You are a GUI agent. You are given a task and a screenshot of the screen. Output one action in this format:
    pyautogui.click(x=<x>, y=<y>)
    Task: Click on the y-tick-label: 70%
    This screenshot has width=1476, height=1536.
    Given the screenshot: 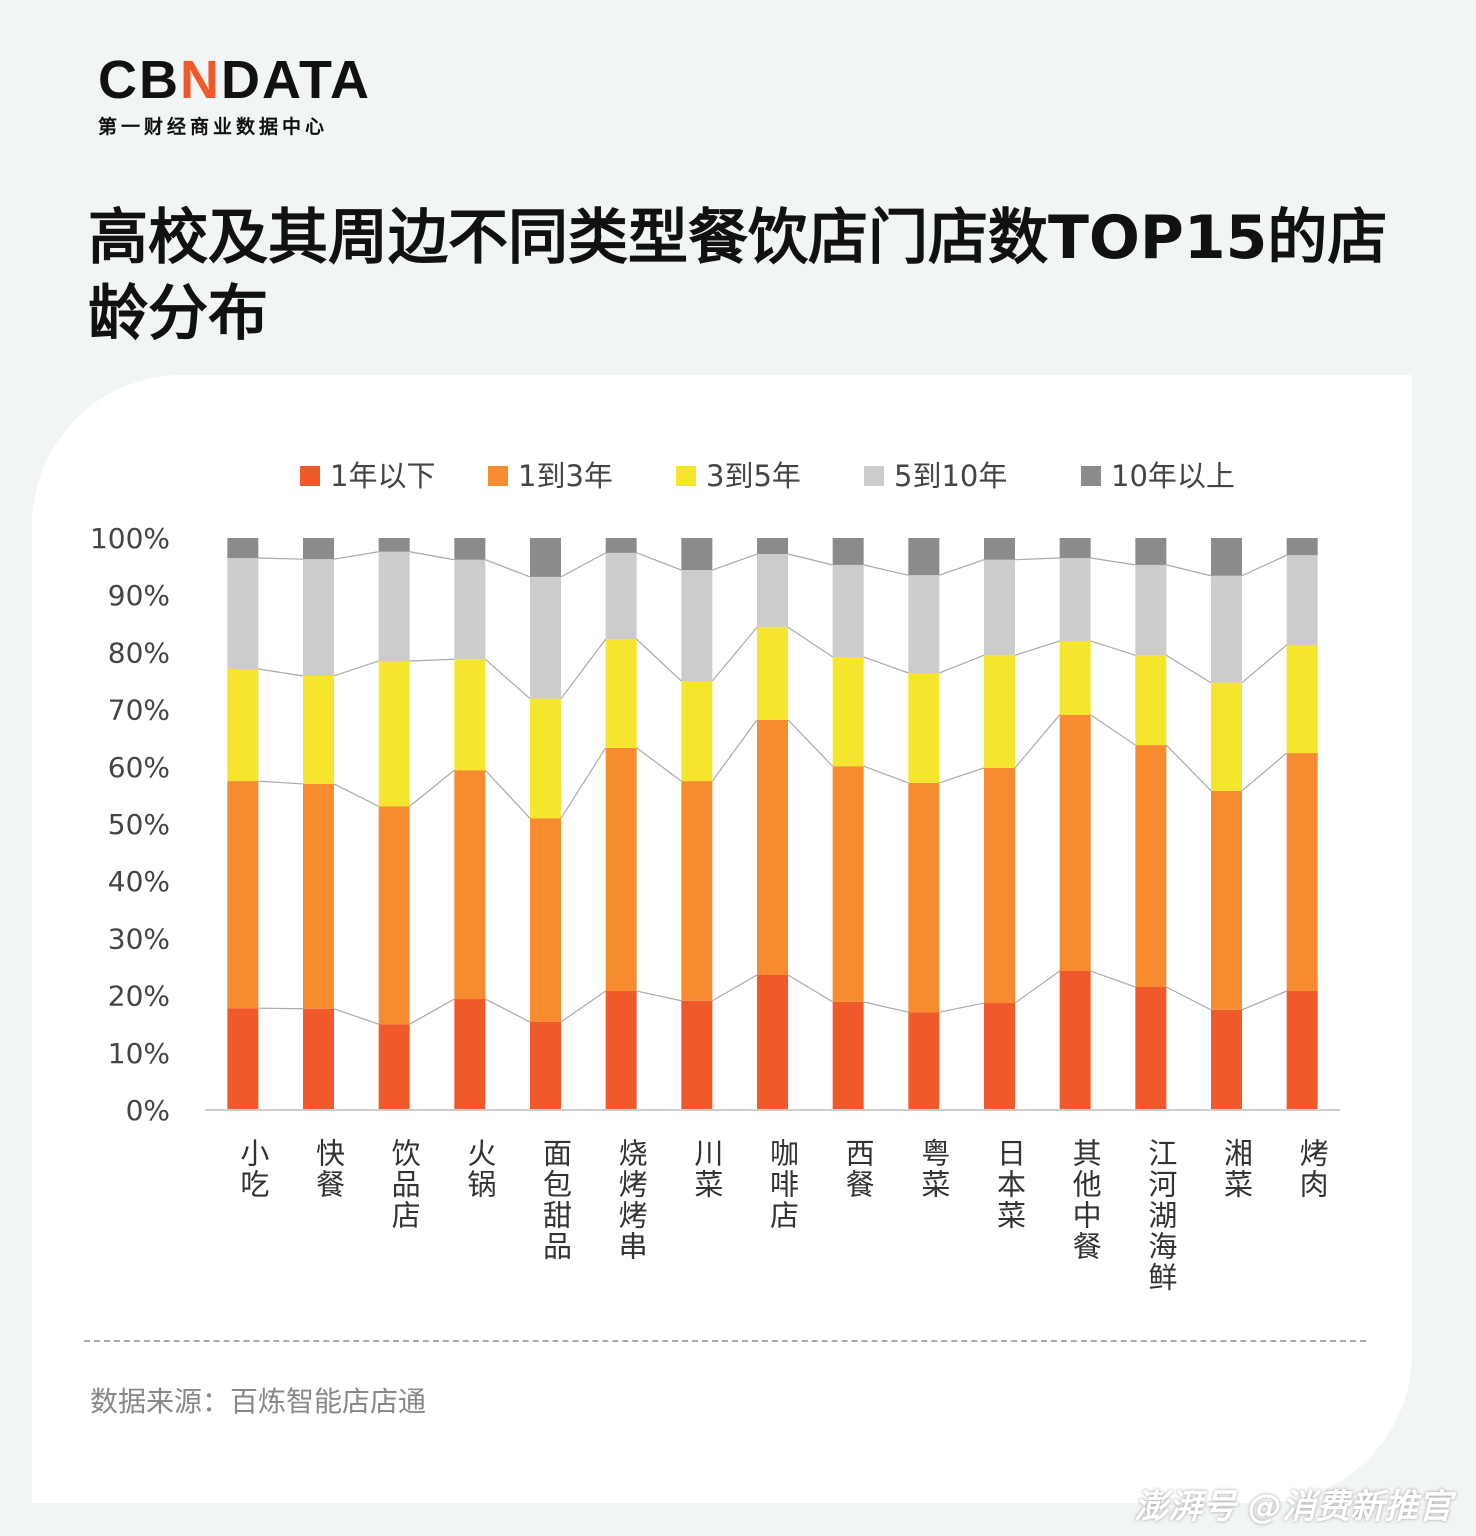 What is the action you would take?
    pyautogui.click(x=139, y=710)
    